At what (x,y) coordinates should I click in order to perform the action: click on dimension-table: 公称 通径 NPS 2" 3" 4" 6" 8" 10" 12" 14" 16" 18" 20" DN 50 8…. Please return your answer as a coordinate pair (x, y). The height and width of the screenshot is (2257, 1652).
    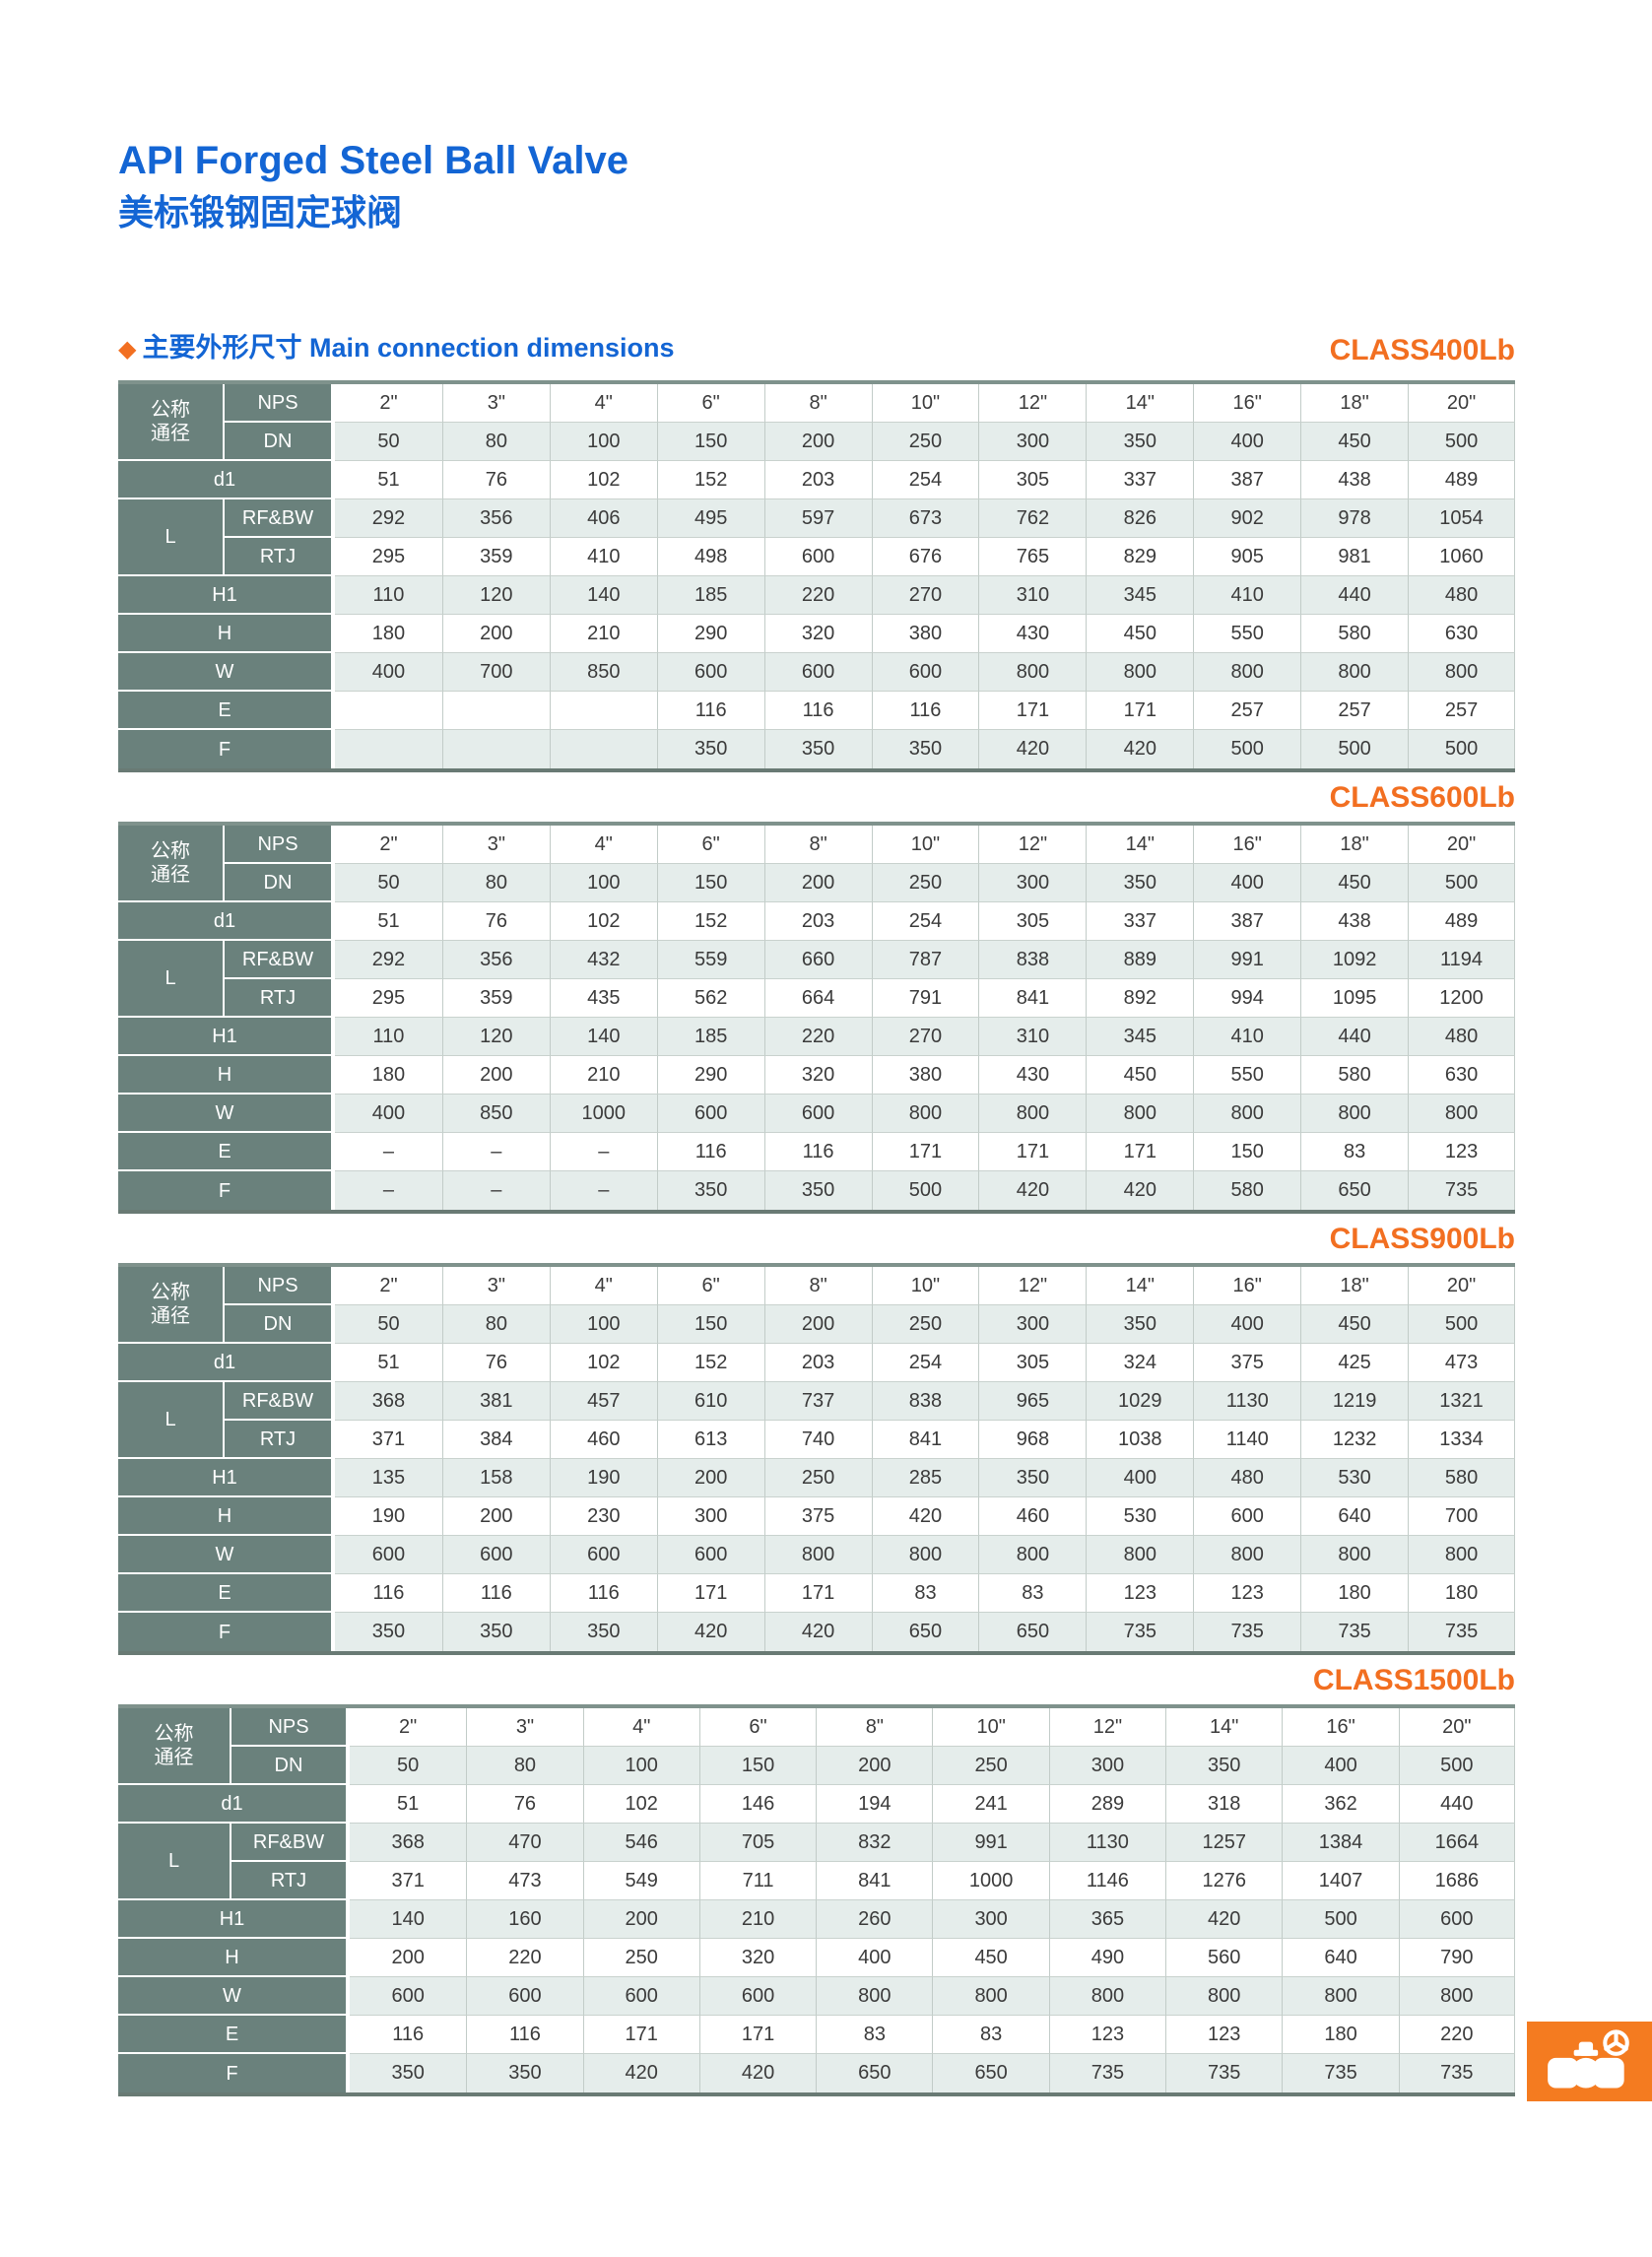
    Looking at the image, I should click on (817, 576).